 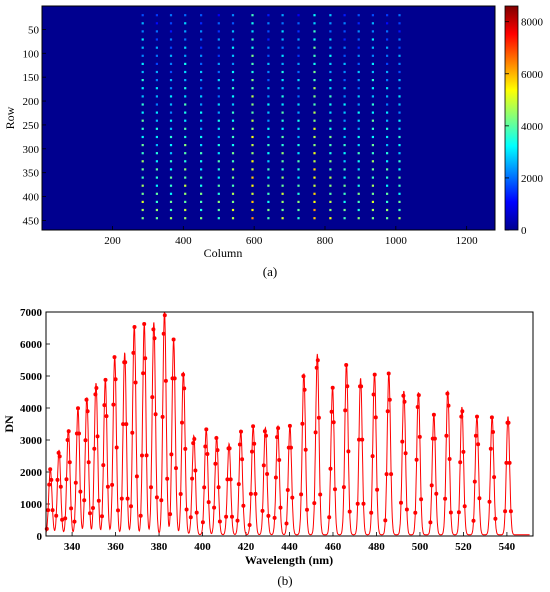 I want to click on spectrum-y-axis-label: DN, so click(x=9, y=424).